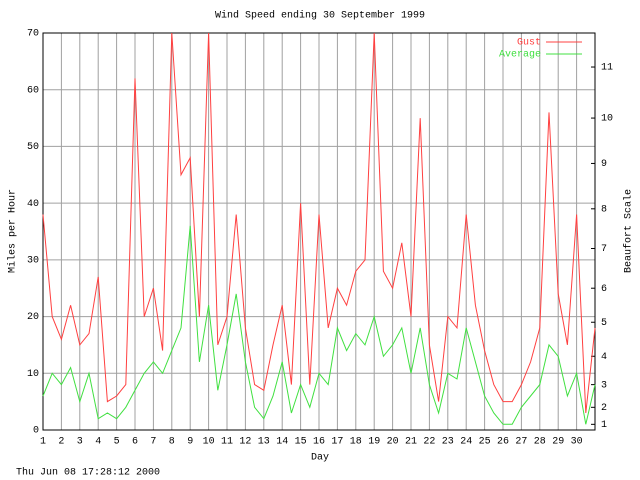 The image size is (640, 480). I want to click on x-tick-label: 3, so click(80, 442).